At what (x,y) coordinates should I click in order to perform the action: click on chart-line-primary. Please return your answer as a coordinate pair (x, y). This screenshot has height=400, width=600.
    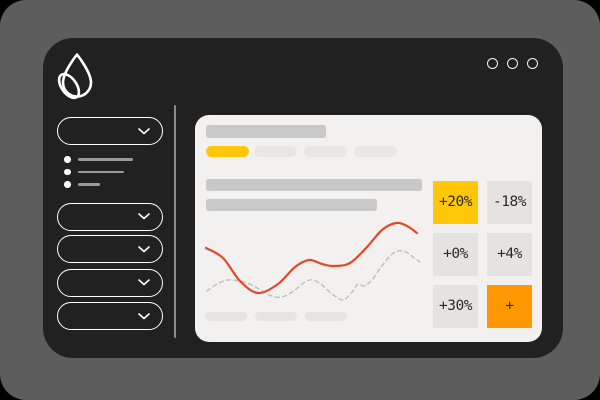
    Looking at the image, I should click on (311, 258).